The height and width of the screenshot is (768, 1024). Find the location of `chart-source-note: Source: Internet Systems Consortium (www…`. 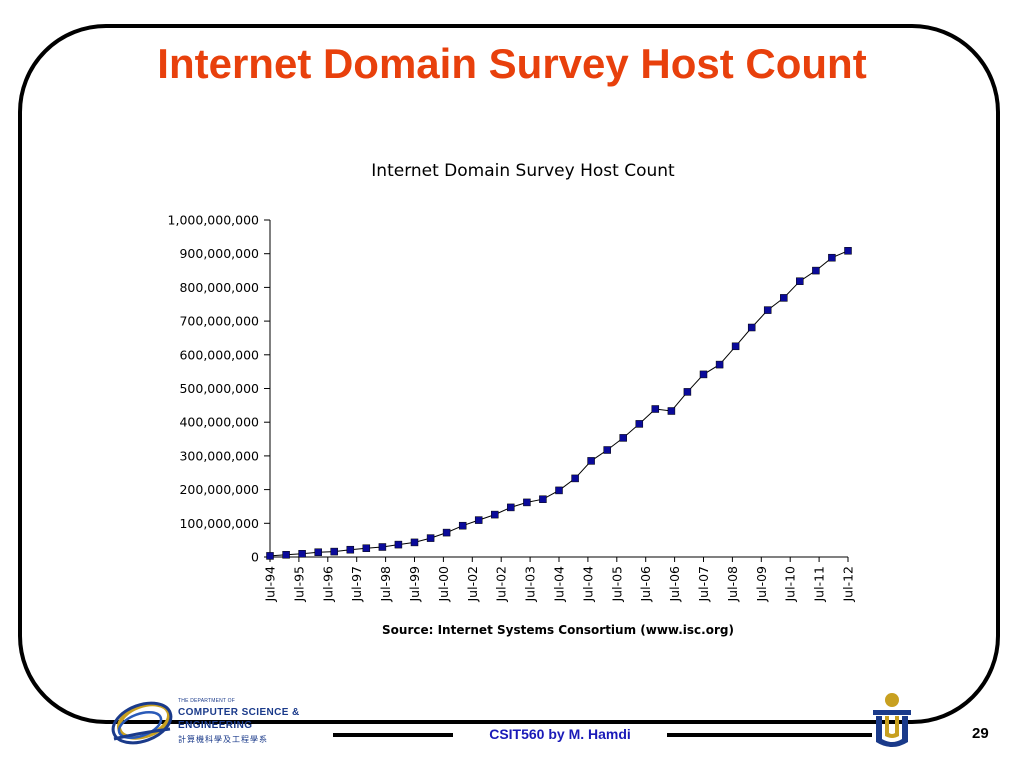

chart-source-note: Source: Internet Systems Consortium (www… is located at coordinates (558, 630).